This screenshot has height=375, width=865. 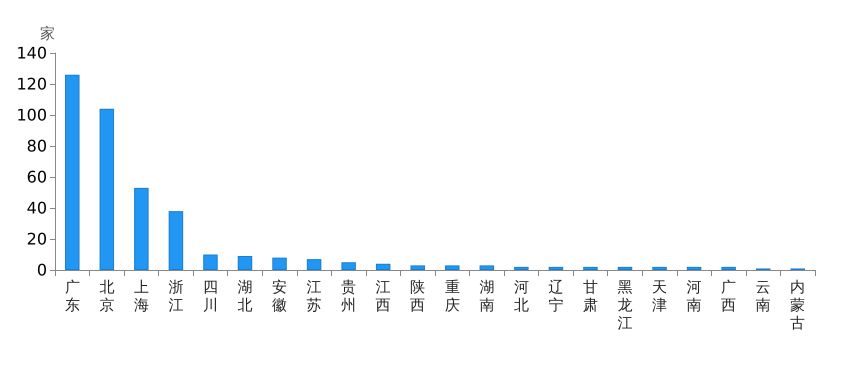 What do you see at coordinates (36, 177) in the screenshot?
I see `y-tick-label: 60` at bounding box center [36, 177].